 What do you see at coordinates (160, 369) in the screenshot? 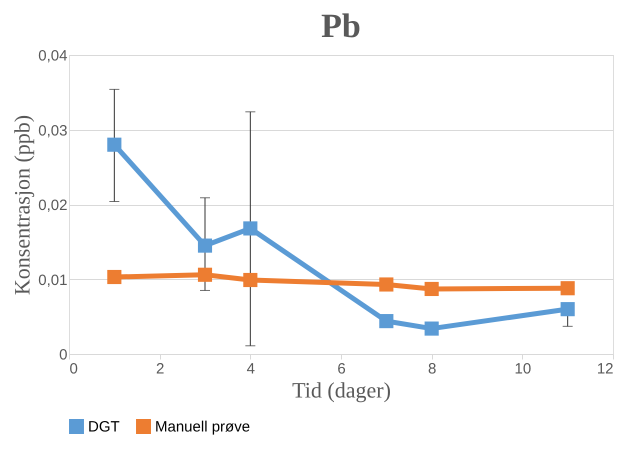
I see `x-tick-label: 2` at bounding box center [160, 369].